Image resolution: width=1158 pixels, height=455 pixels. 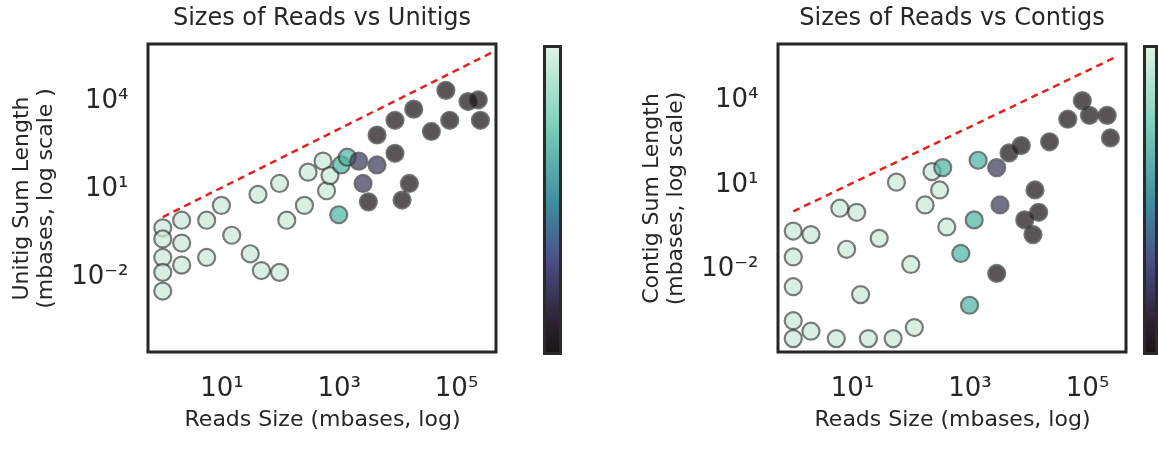 I want to click on y-axis-title: Unitig Sum Length (mbases, log scale ), so click(x=33, y=198).